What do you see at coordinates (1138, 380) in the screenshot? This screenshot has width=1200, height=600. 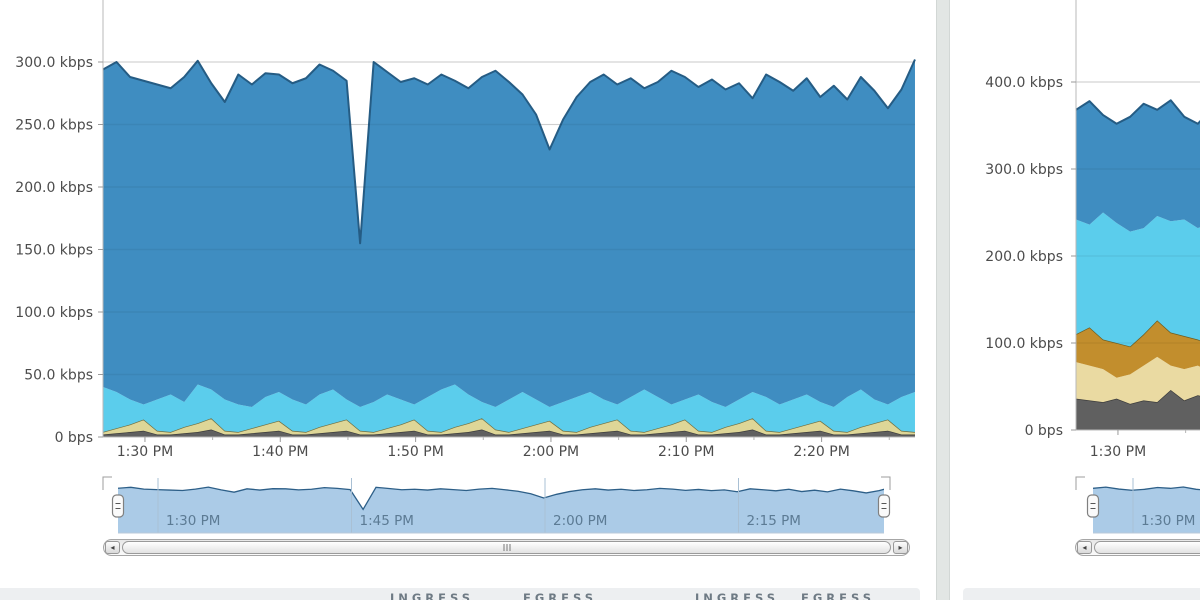 I see `area-layer-beige` at bounding box center [1138, 380].